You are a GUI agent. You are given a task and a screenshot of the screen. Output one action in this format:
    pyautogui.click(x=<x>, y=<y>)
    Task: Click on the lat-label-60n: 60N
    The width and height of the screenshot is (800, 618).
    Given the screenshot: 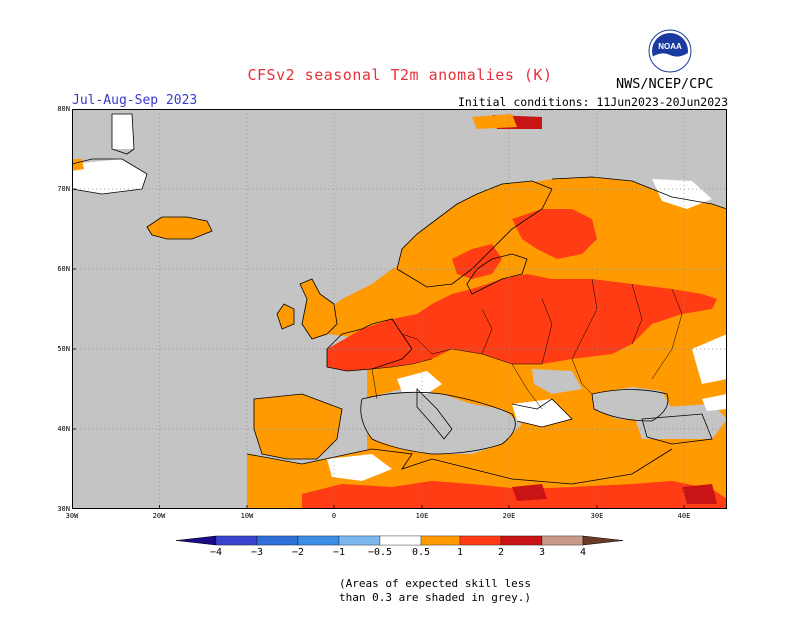 What is the action you would take?
    pyautogui.click(x=63, y=269)
    